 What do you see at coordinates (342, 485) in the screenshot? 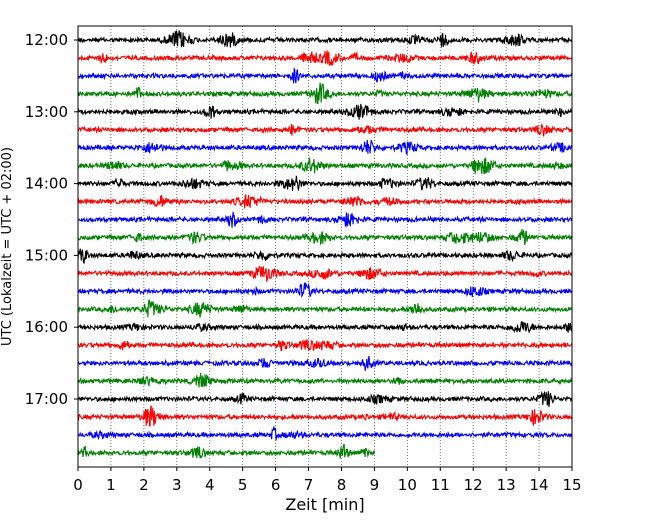
I see `x-tick-label: 8` at bounding box center [342, 485].